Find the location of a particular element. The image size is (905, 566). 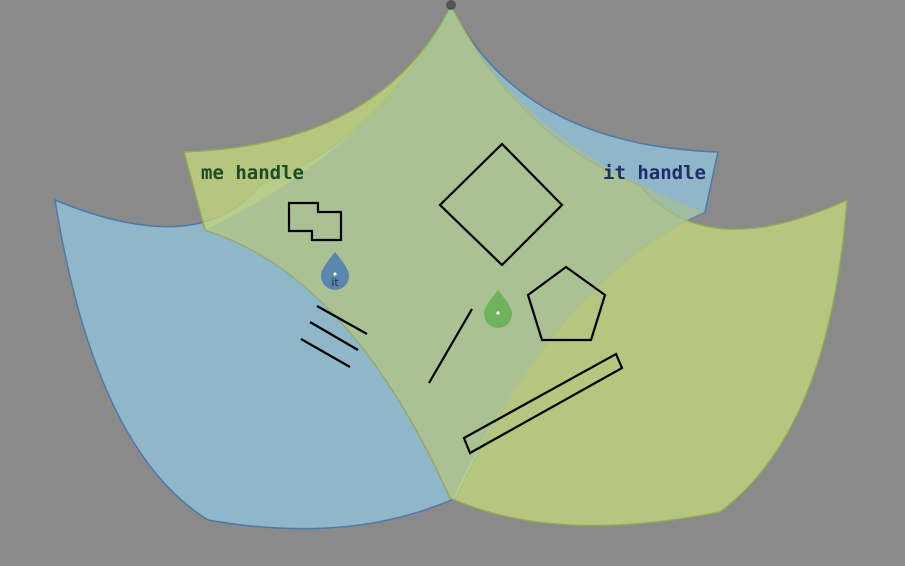

me-pin is located at coordinates (498, 309).